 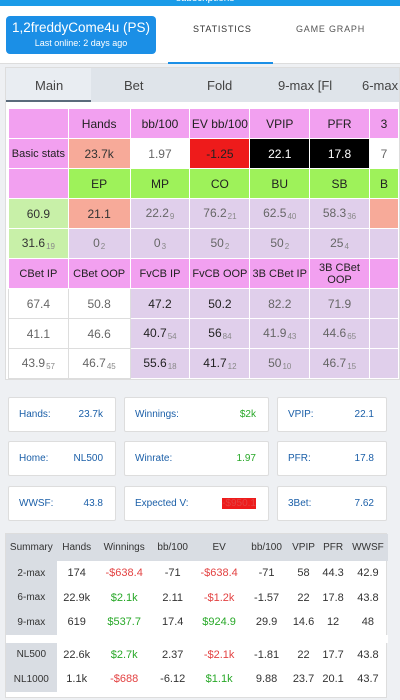 What do you see at coordinates (99, 363) in the screenshot?
I see `stat-value: 46.745` at bounding box center [99, 363].